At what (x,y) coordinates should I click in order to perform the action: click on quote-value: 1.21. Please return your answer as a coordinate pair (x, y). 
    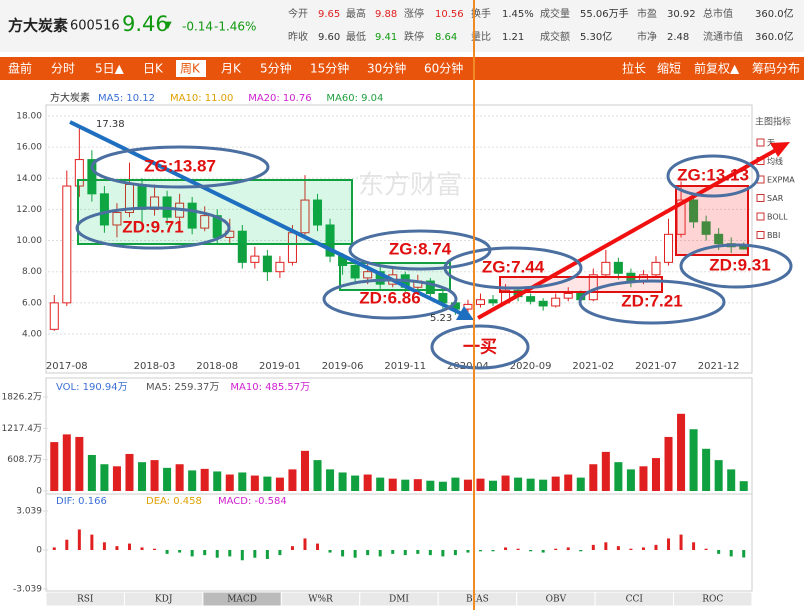
    Looking at the image, I should click on (513, 37).